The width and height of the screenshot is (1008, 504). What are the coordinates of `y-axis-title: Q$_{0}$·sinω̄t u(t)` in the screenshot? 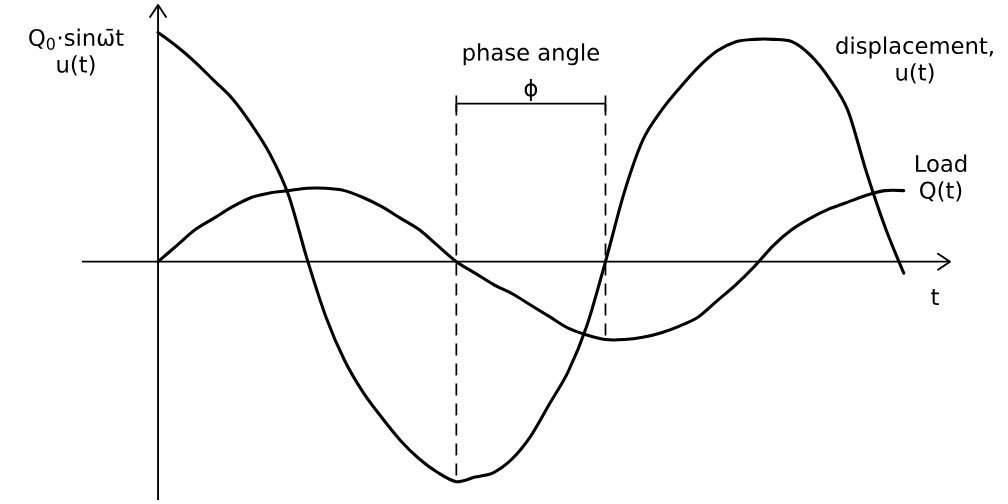 It's located at (76, 52).